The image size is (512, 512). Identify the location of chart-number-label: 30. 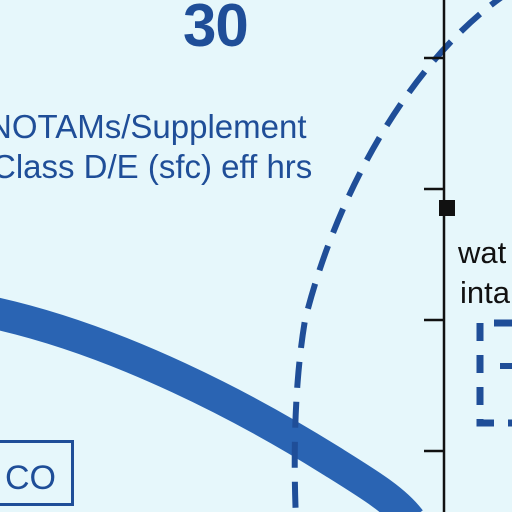
(216, 29).